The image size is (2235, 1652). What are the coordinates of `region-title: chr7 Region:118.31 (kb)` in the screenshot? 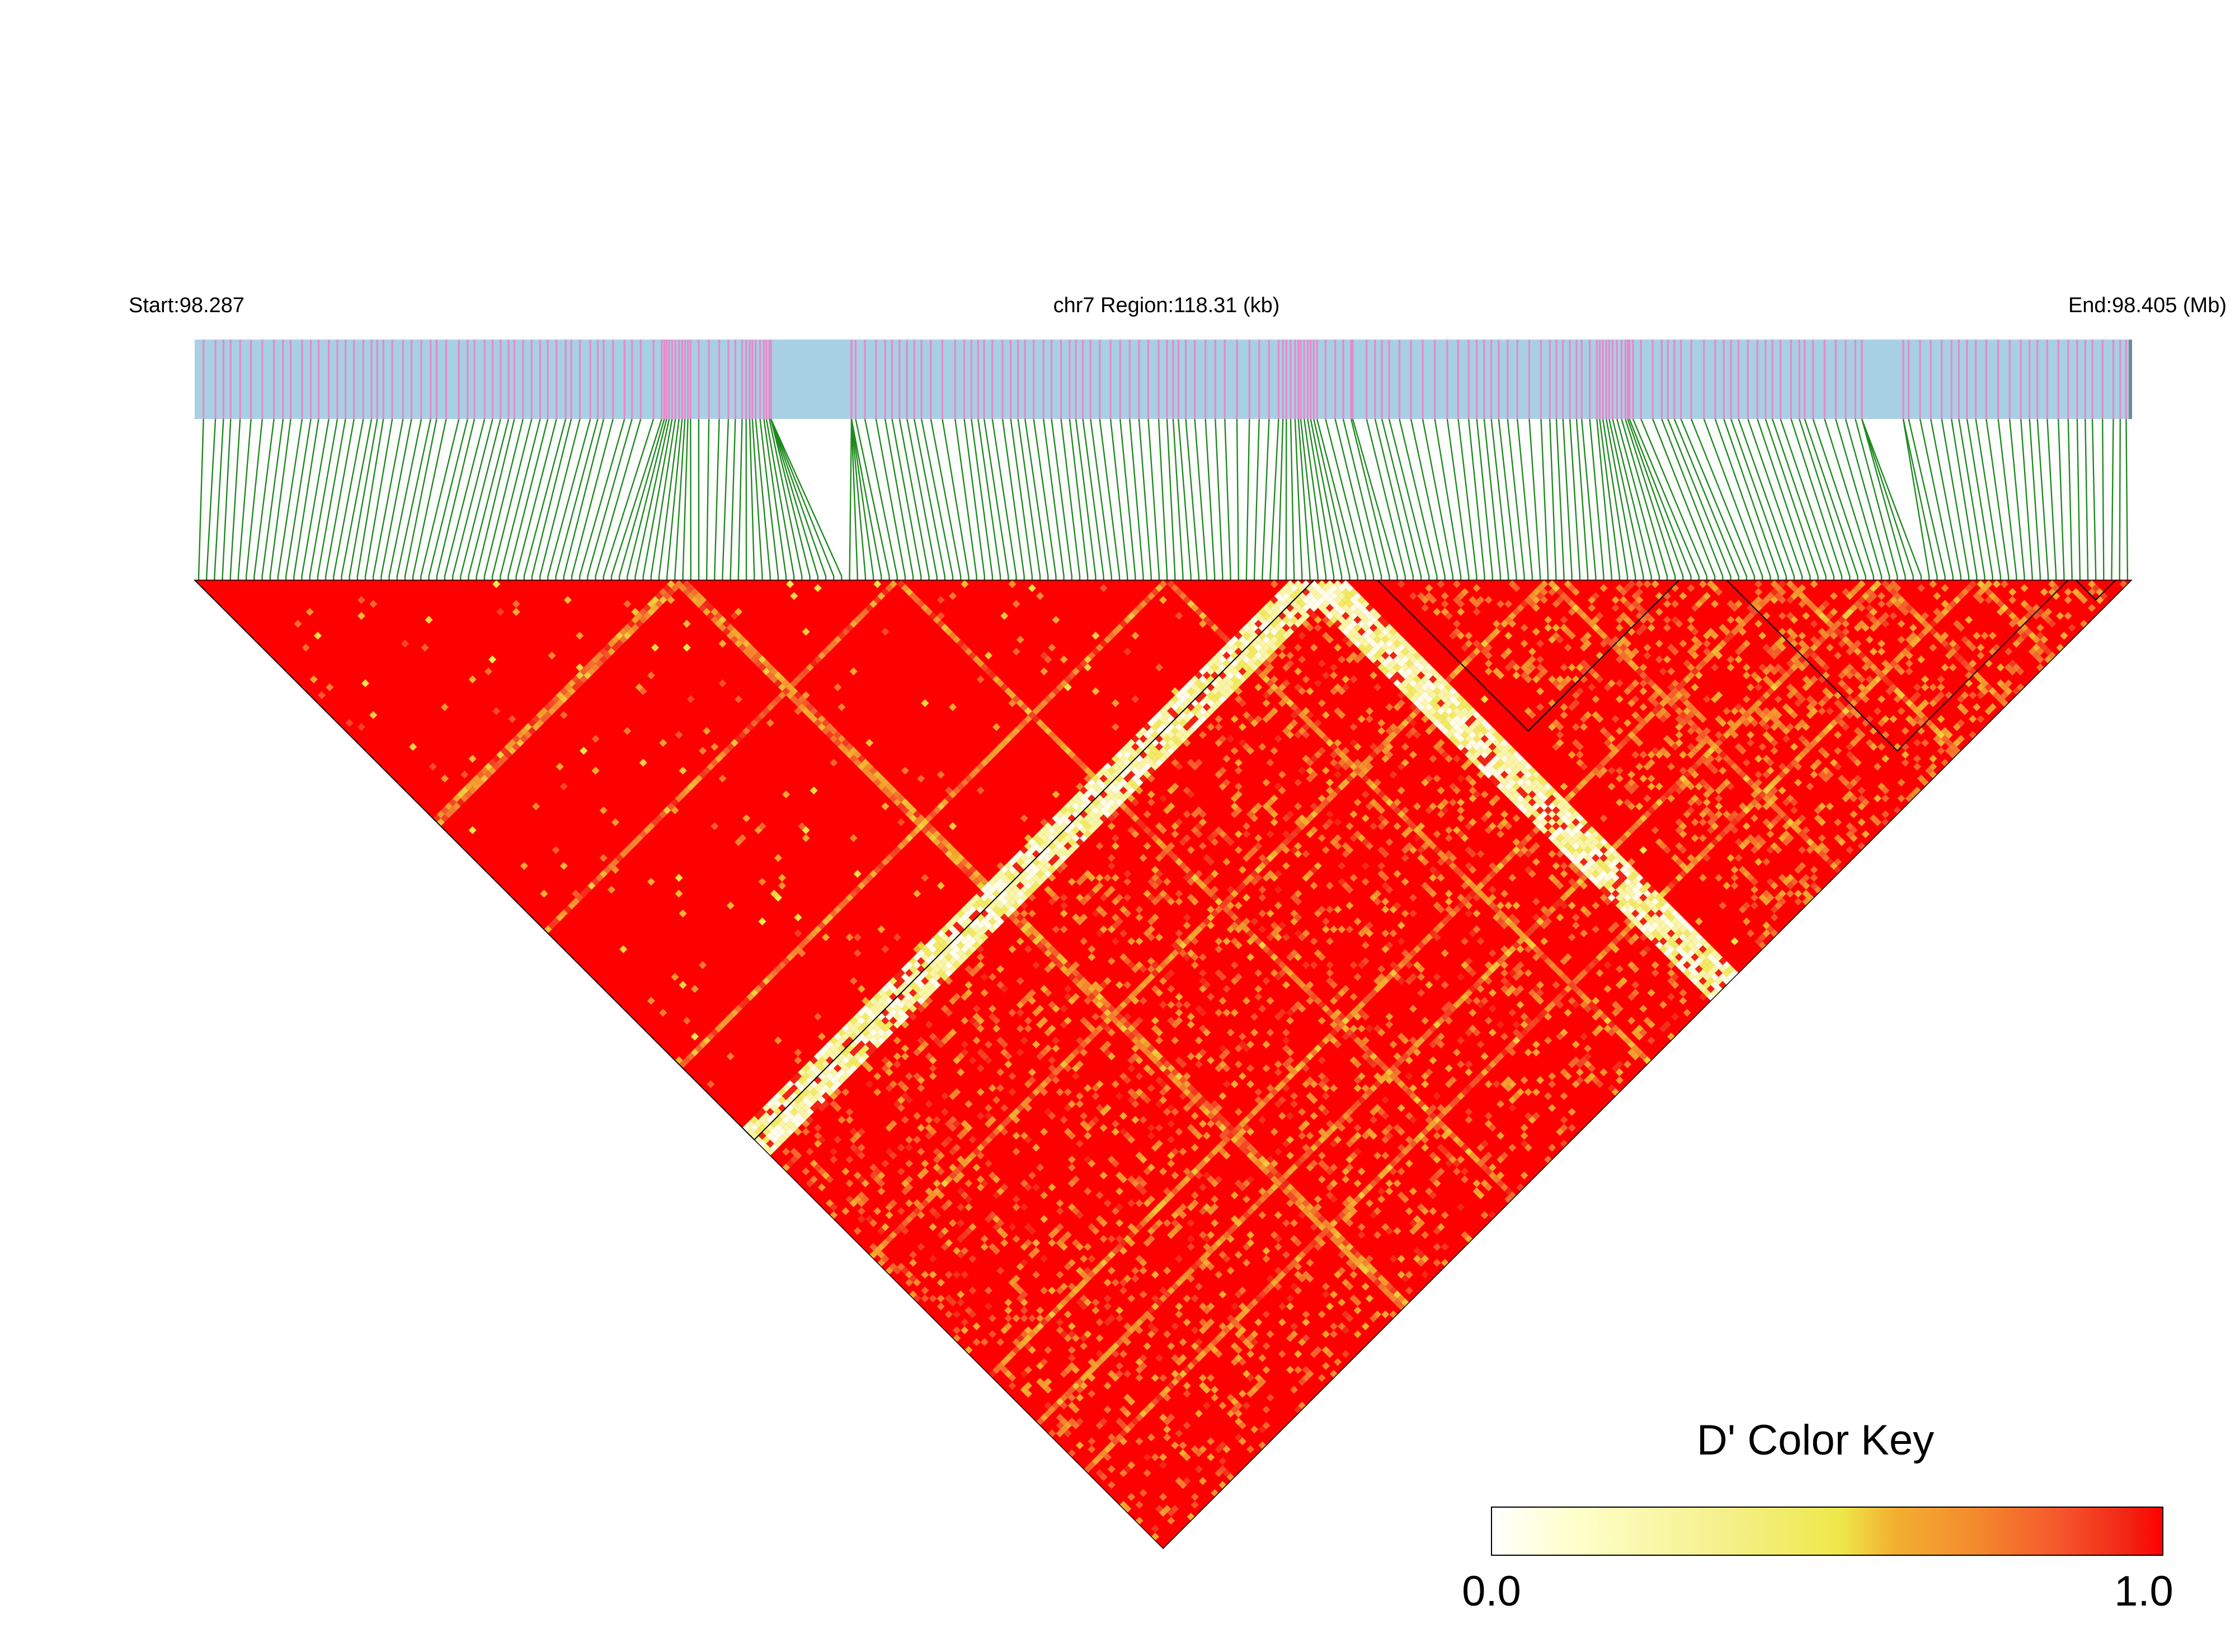 It's located at (1166, 306).